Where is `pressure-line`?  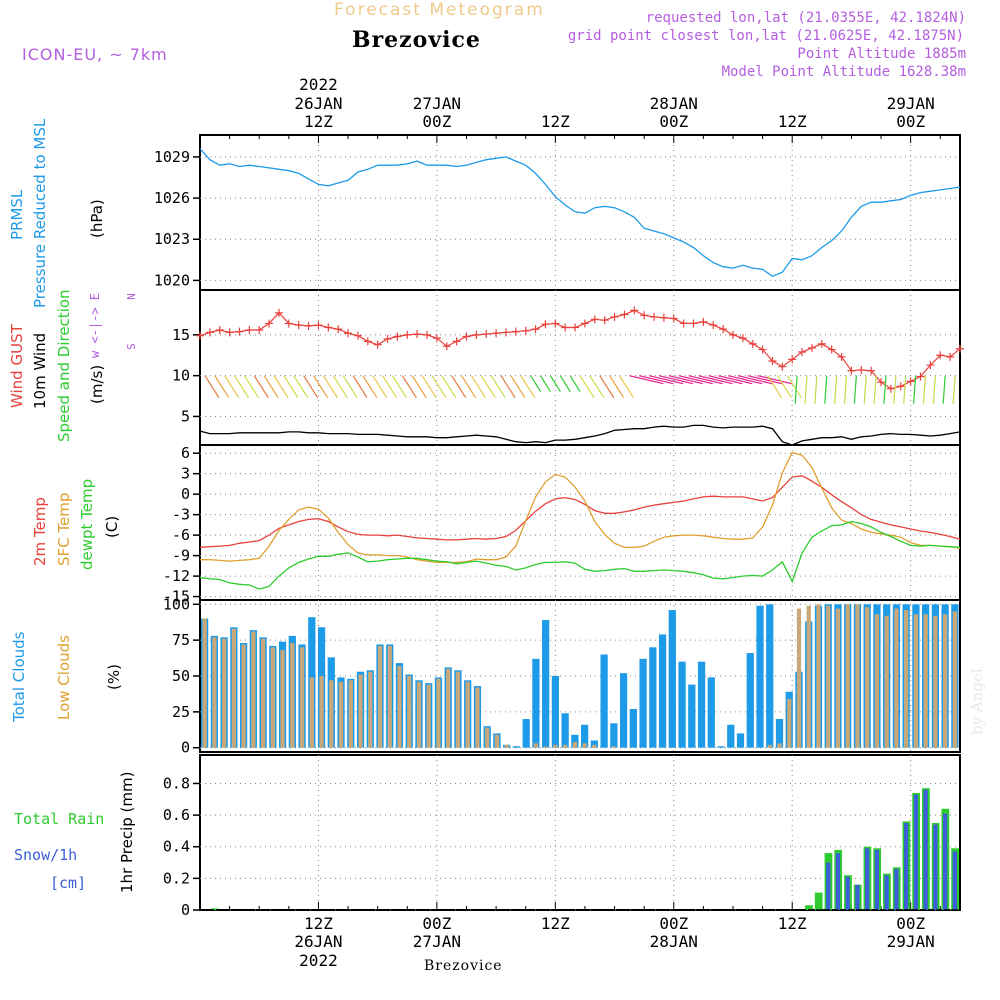 pressure-line is located at coordinates (580, 213).